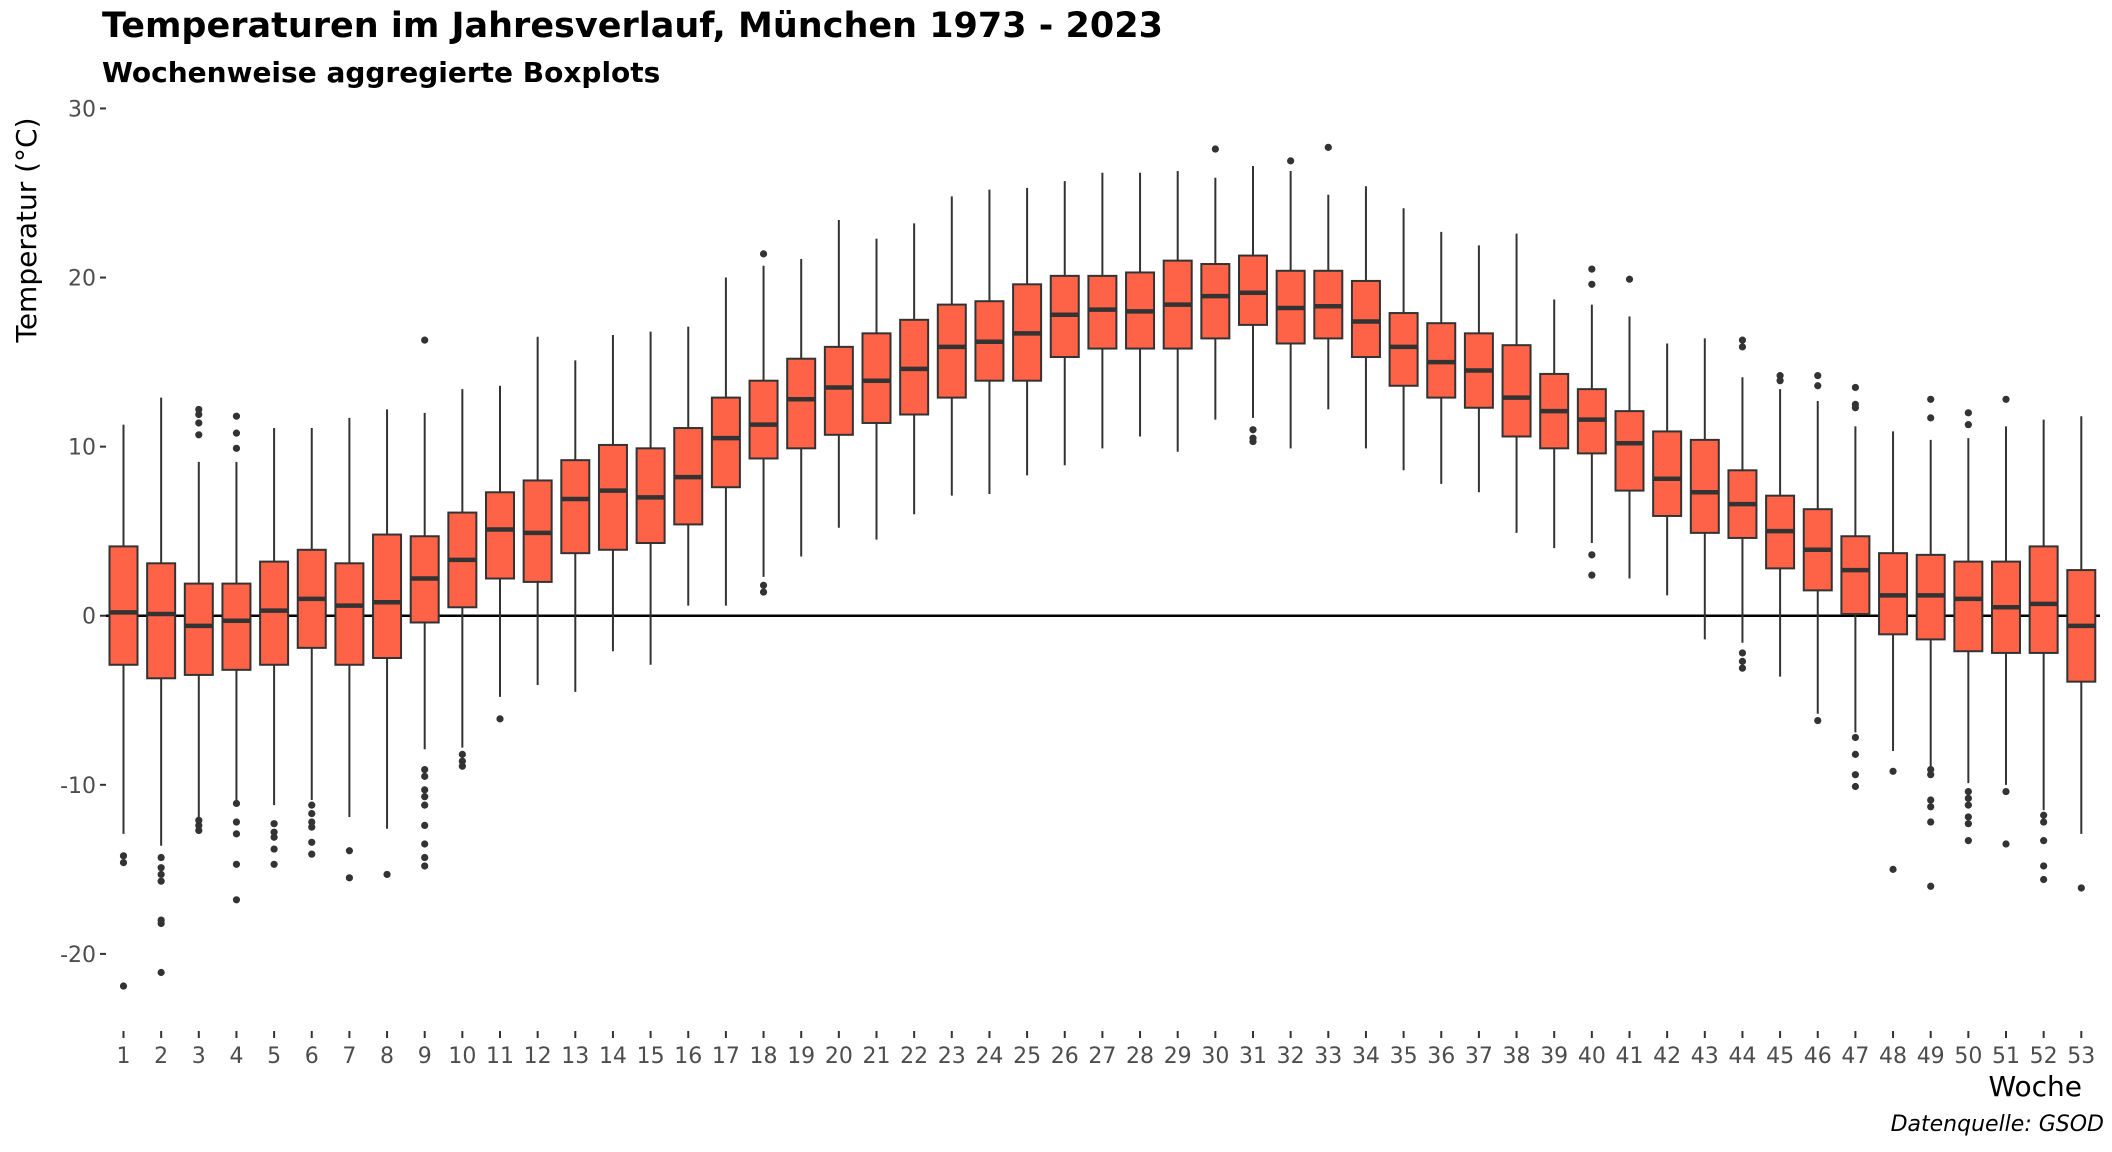  Describe the element at coordinates (1893, 1056) in the screenshot. I see `x-tick-label: 48` at that location.